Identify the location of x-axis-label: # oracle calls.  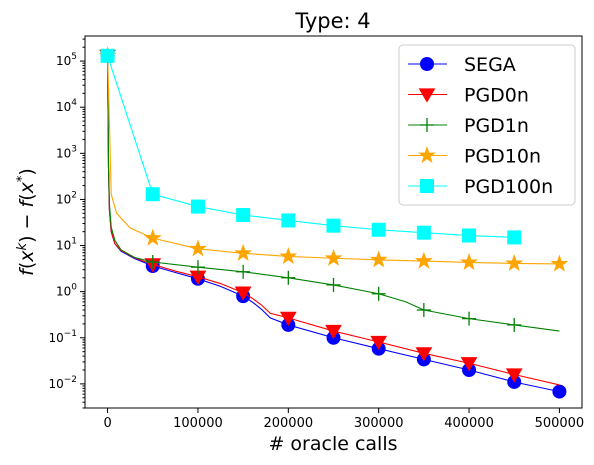
(332, 444).